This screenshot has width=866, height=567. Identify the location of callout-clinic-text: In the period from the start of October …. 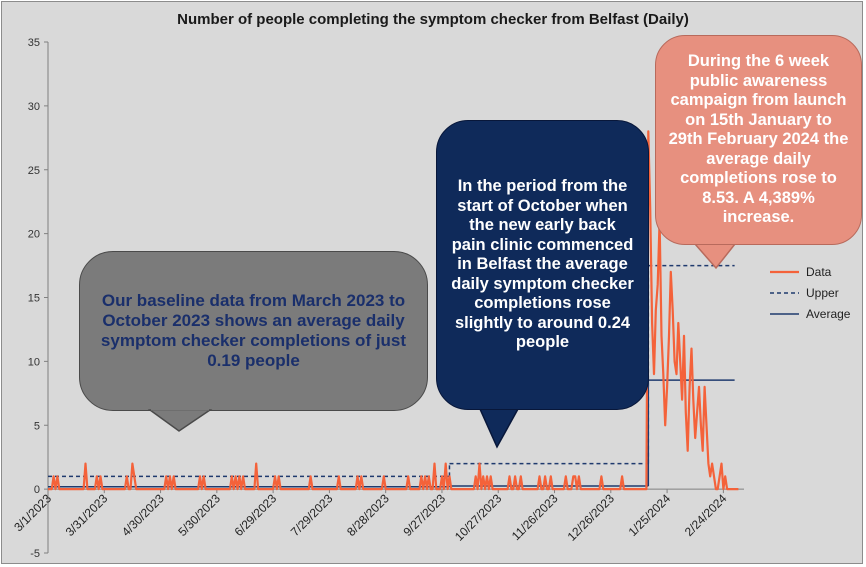
(542, 264).